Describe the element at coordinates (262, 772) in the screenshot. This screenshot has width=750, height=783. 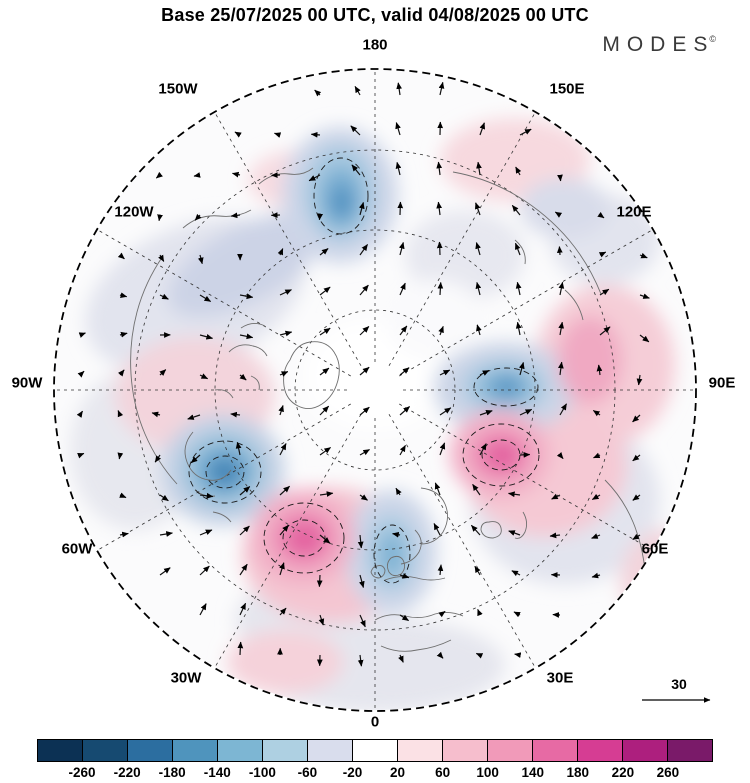
I see `colorbar-tick: -100` at that location.